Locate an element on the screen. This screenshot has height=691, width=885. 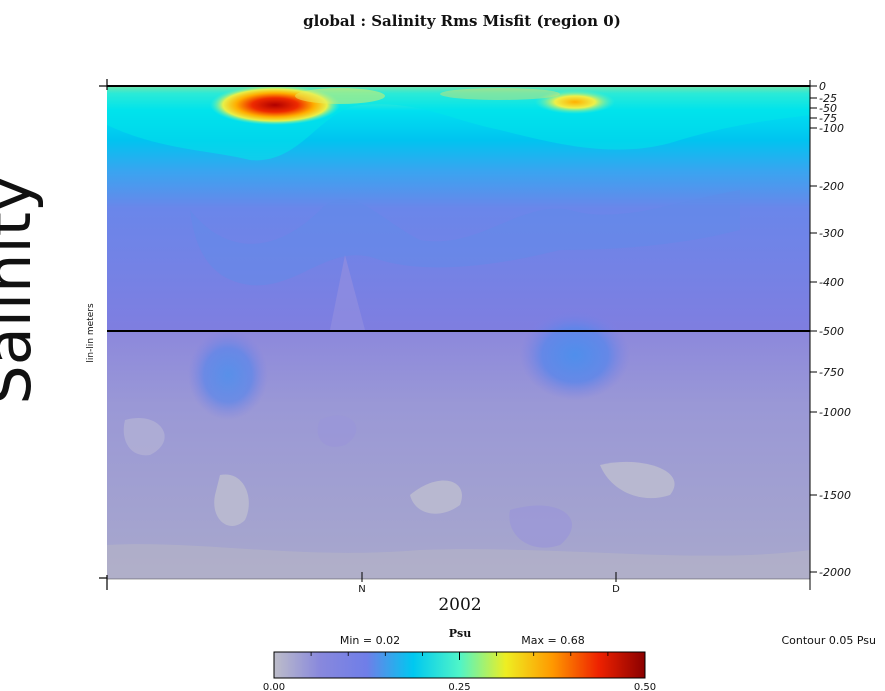
lilac-spike is located at coordinates (347, 292).